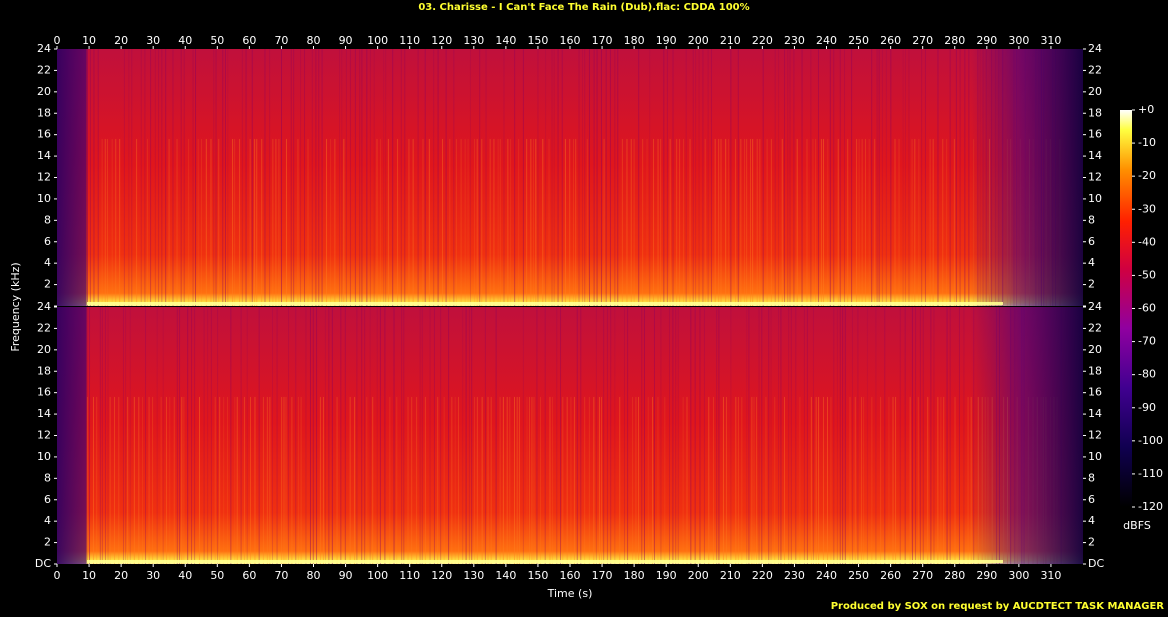 This screenshot has width=1168, height=617. What do you see at coordinates (185, 575) in the screenshot?
I see `x-tick-label: 40` at bounding box center [185, 575].